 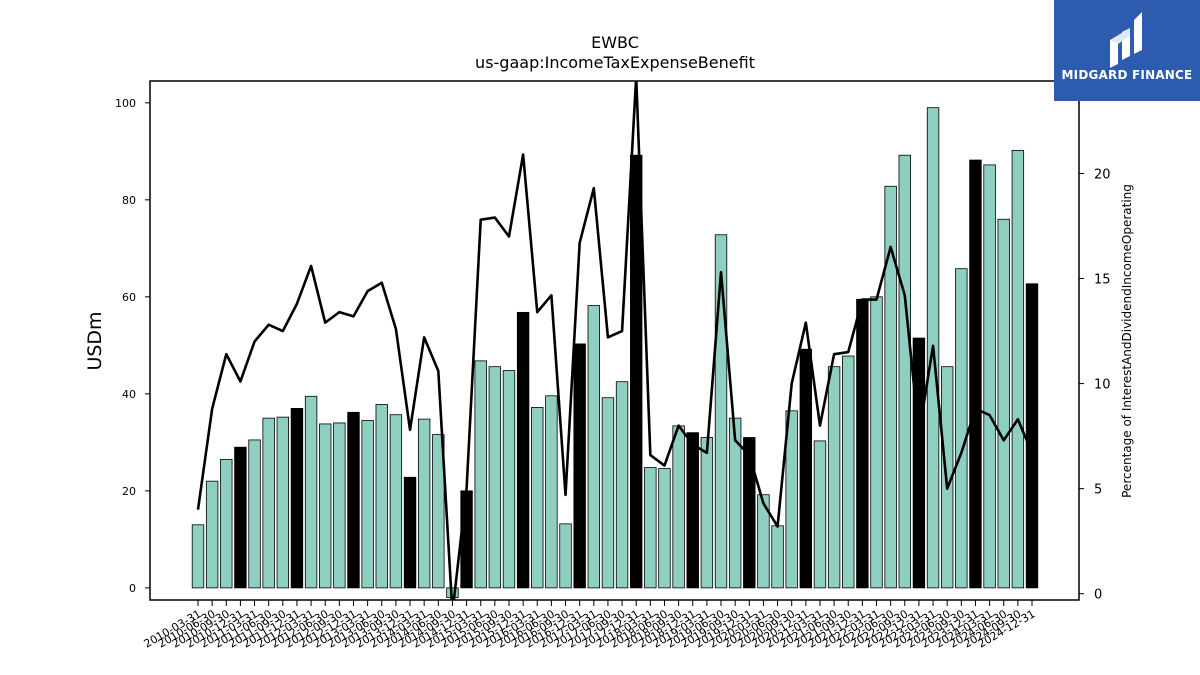 I want to click on y2tick-label: 5, so click(x=1098, y=490).